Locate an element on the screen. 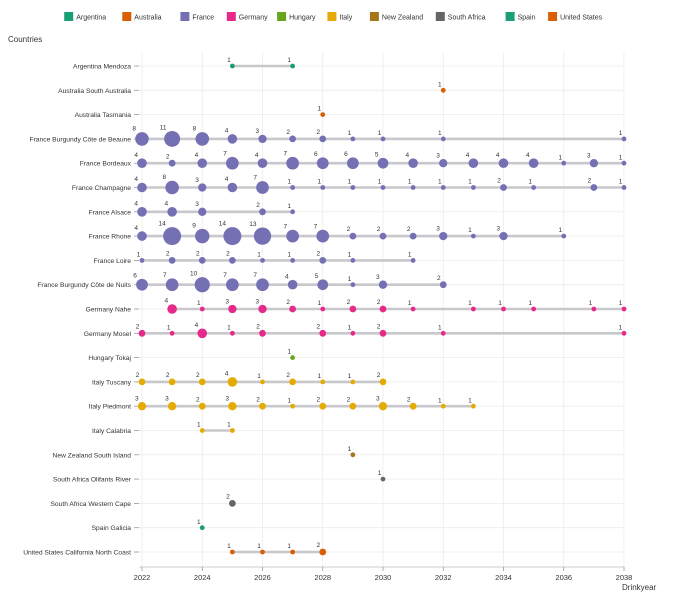 The height and width of the screenshot is (600, 686). point-south-africa-western-cape-2025 is located at coordinates (232, 503).